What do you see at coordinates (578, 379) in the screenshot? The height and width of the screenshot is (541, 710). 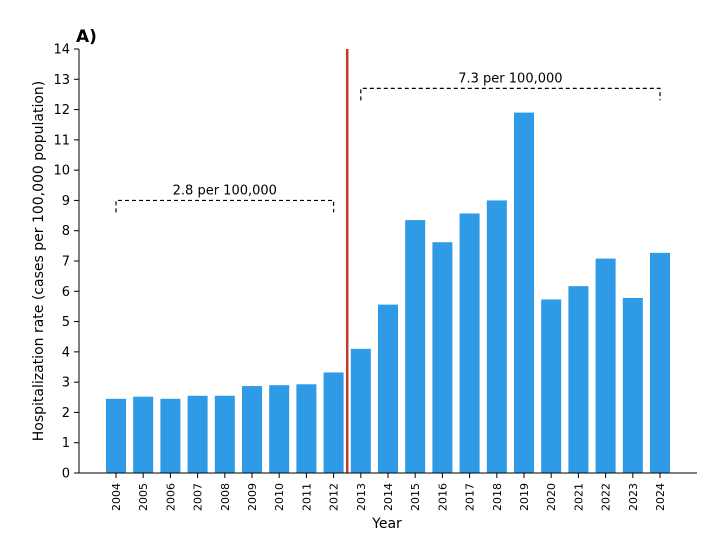 I see `bar-2021` at bounding box center [578, 379].